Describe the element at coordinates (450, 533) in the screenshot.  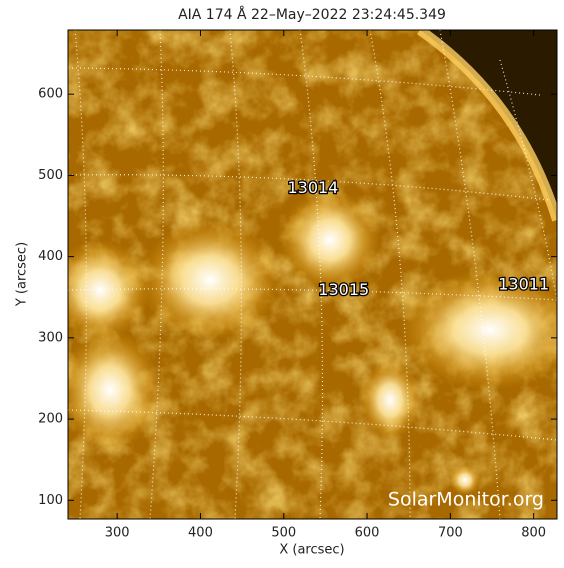
I see `x-tick-label: 700` at that location.